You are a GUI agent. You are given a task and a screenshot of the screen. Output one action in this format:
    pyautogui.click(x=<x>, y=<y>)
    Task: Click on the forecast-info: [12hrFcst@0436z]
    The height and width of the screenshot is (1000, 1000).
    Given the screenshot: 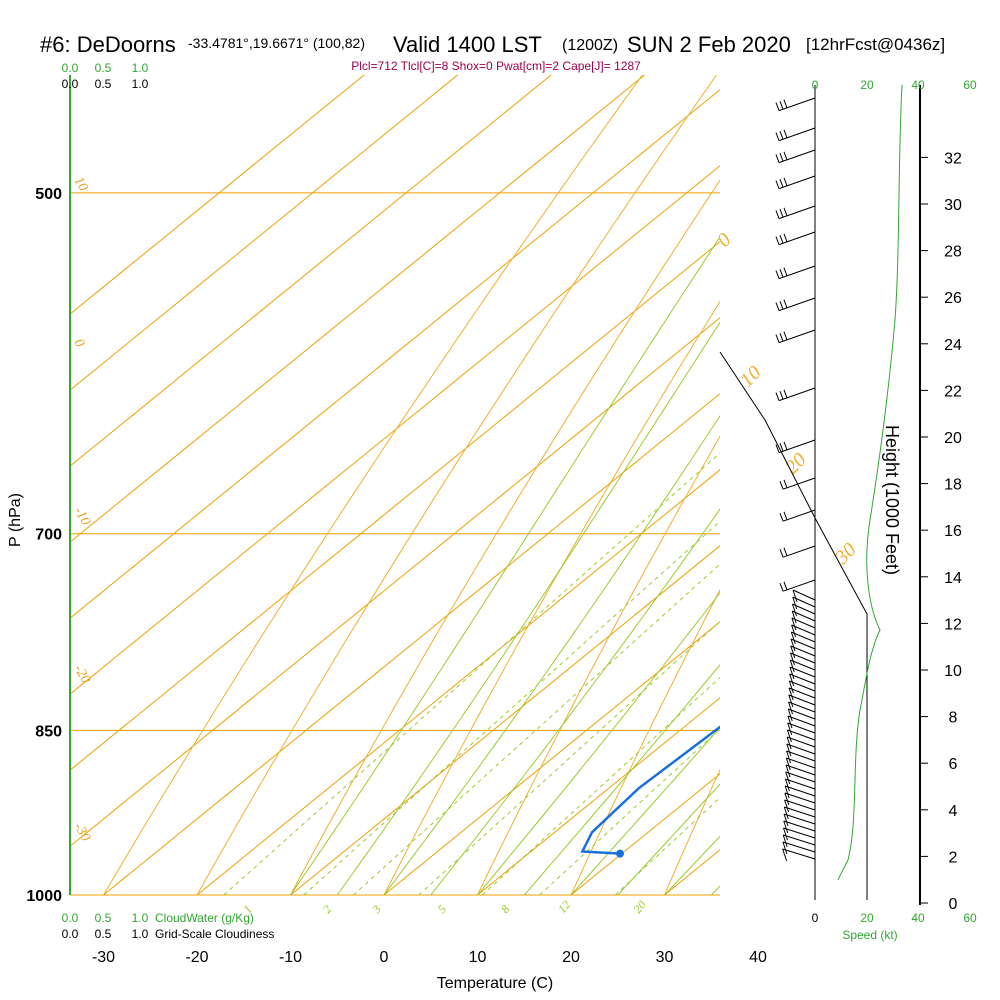 What is the action you would take?
    pyautogui.click(x=875, y=44)
    